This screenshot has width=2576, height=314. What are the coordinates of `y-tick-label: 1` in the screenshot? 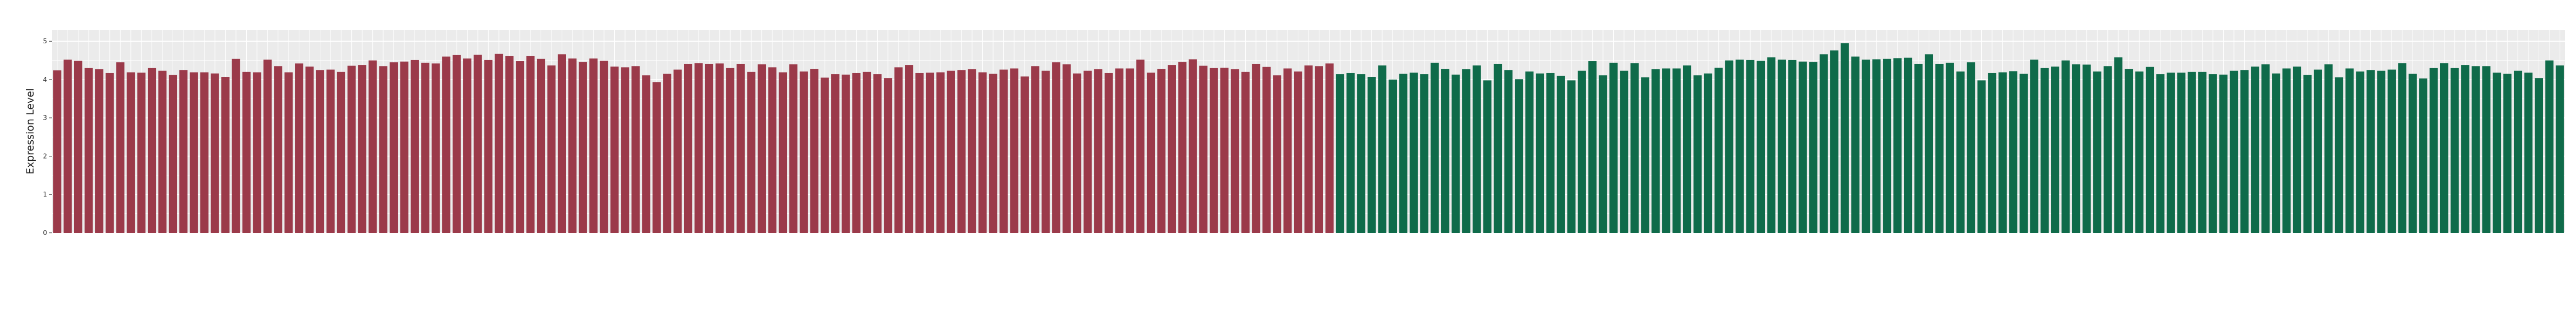 It's located at (45, 194).